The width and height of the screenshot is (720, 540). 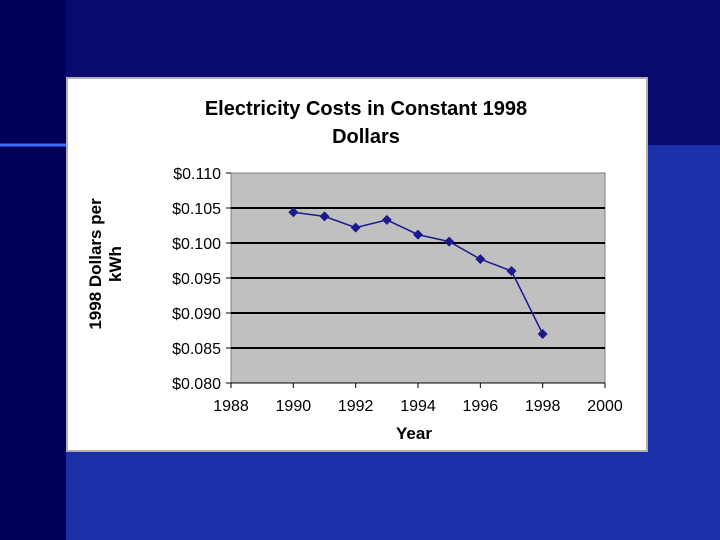 What do you see at coordinates (414, 433) in the screenshot?
I see `x-axis-title: Year` at bounding box center [414, 433].